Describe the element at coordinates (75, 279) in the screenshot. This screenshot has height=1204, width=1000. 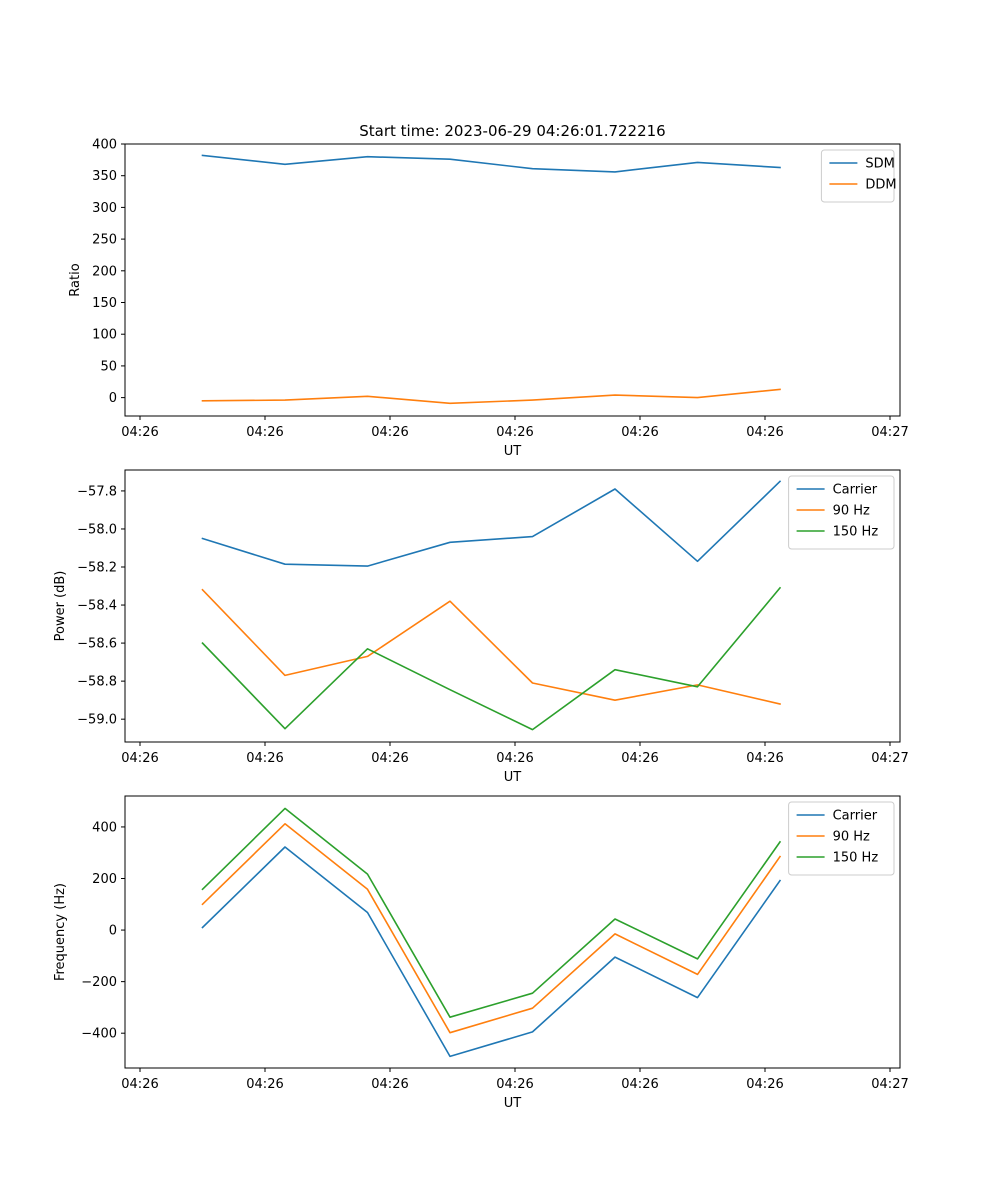
I see `y-axis-label: Ratio` at that location.